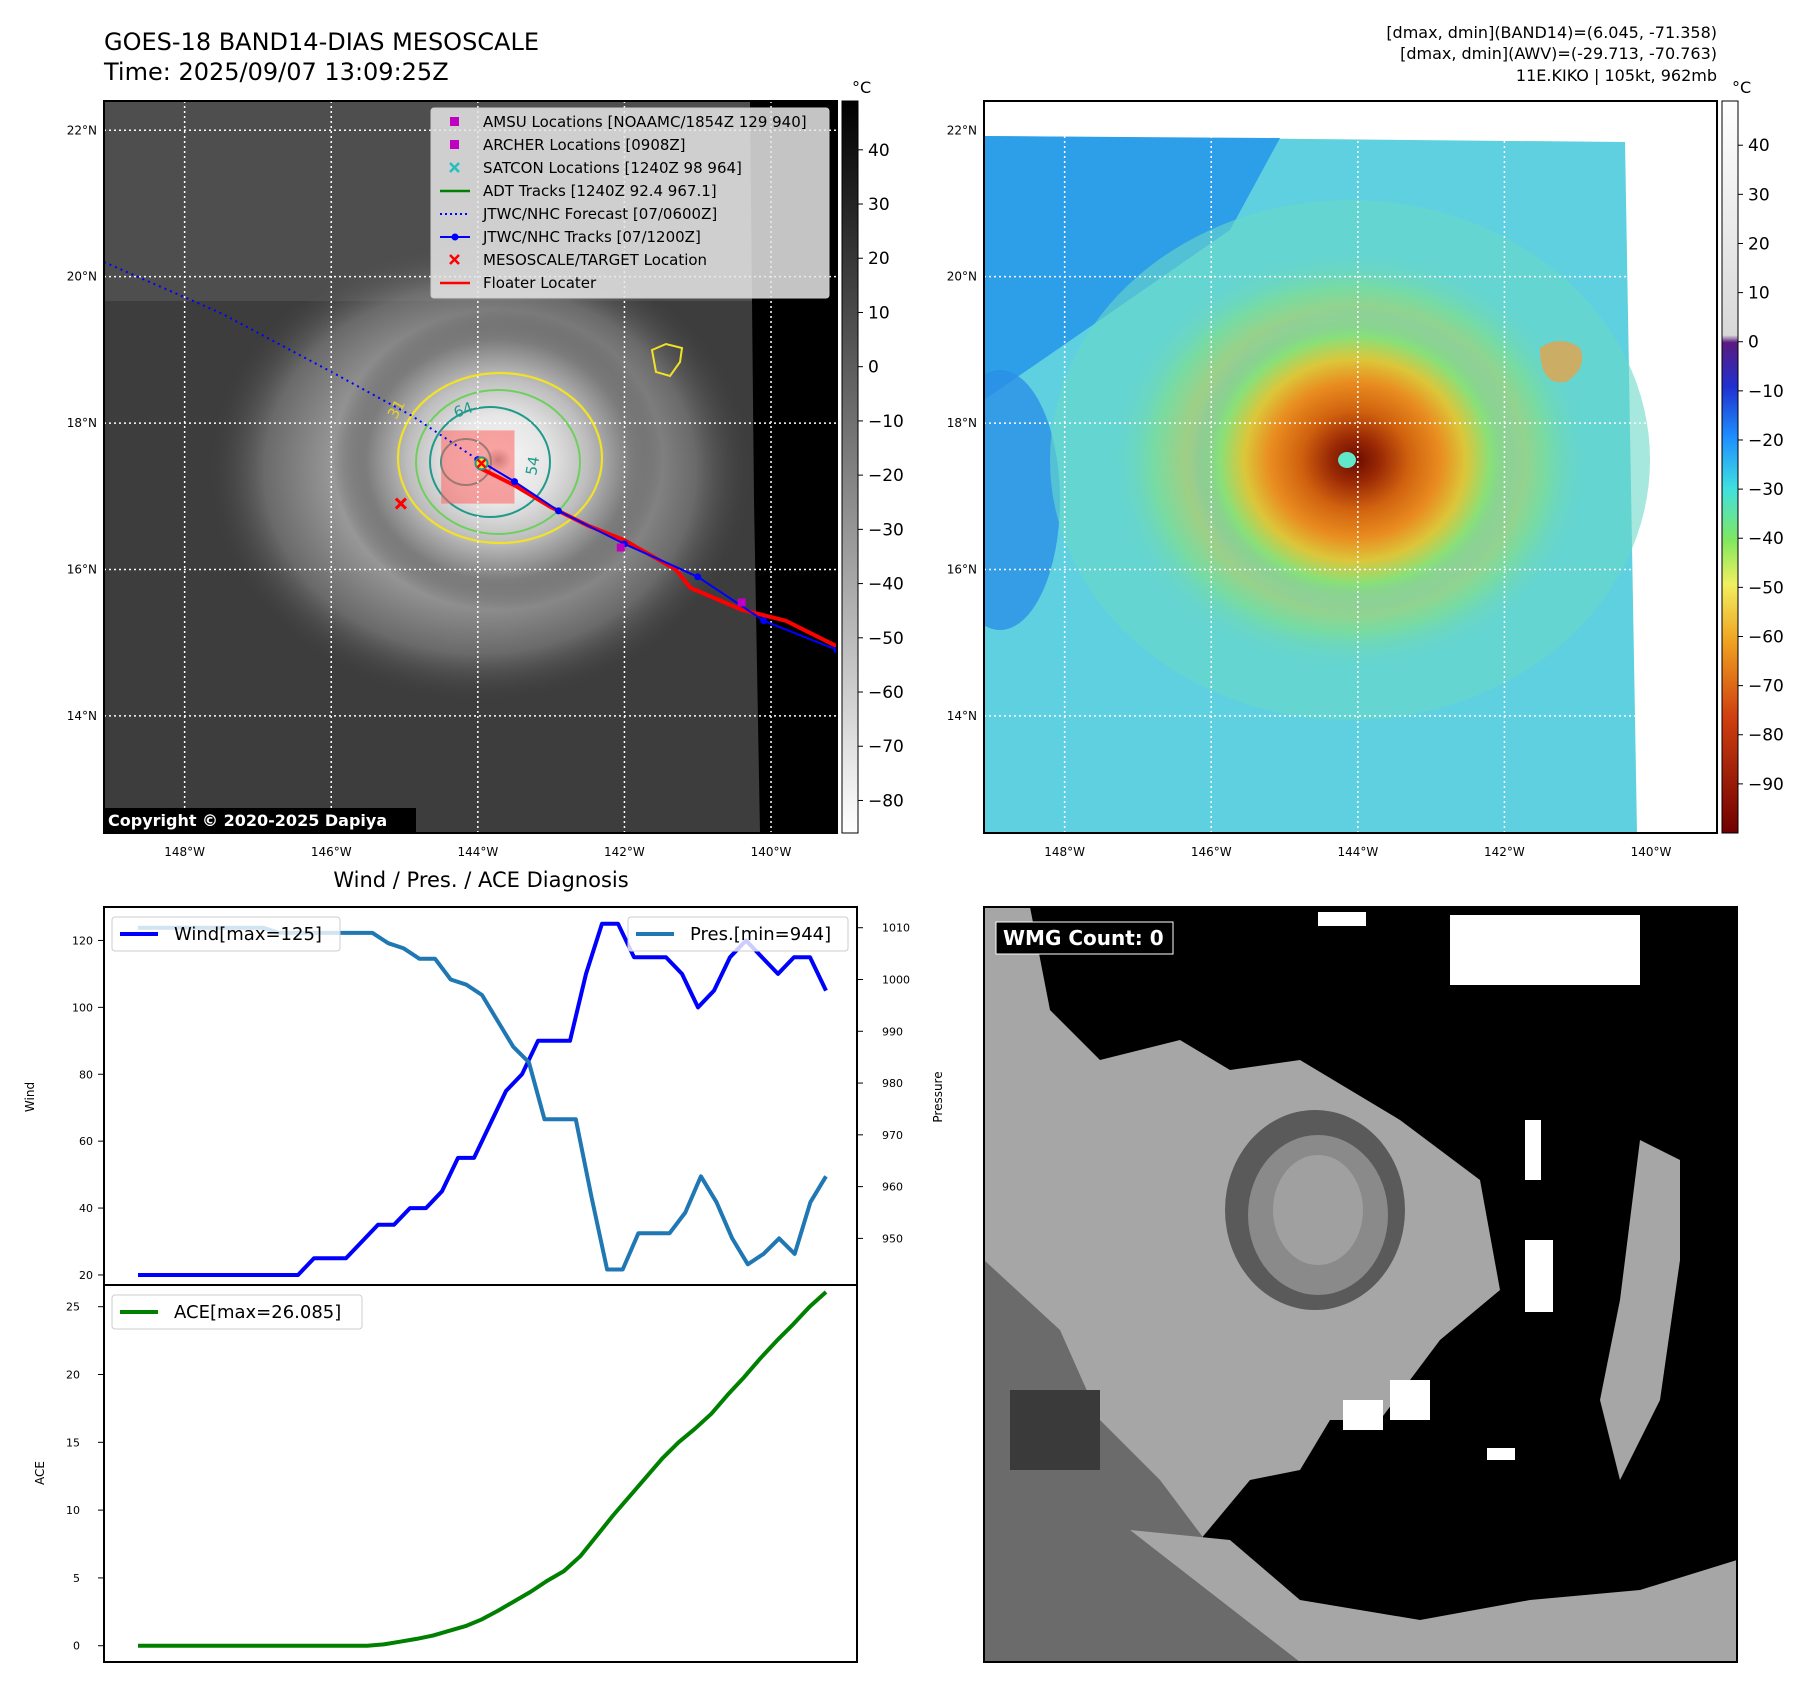 The image size is (1797, 1694). I want to click on contour-inner, so click(490, 462).